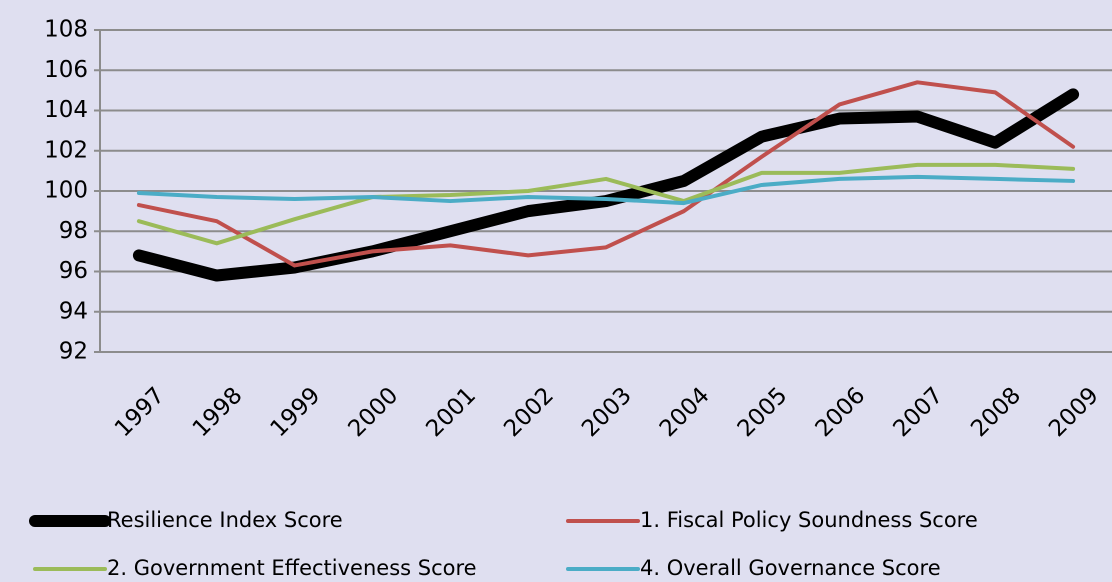 This screenshot has height=582, width=1112. What do you see at coordinates (73, 271) in the screenshot?
I see `y-tick-label: 96` at bounding box center [73, 271].